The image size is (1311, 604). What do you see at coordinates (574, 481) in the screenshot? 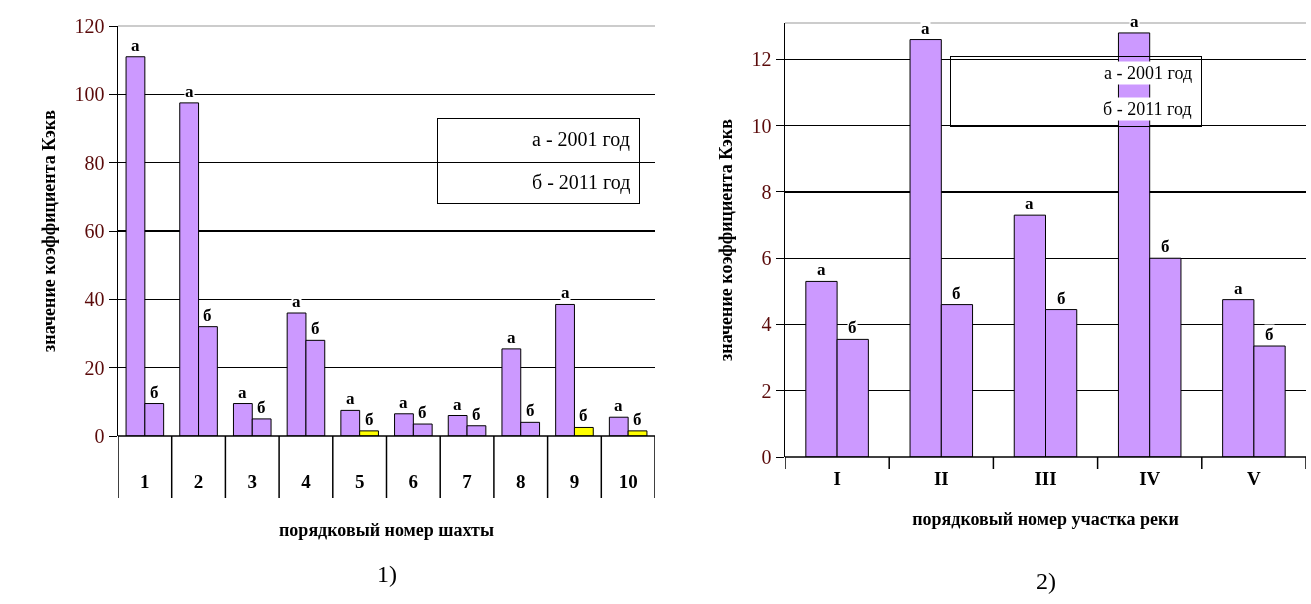
I see `x-tick-label: 9` at bounding box center [574, 481].